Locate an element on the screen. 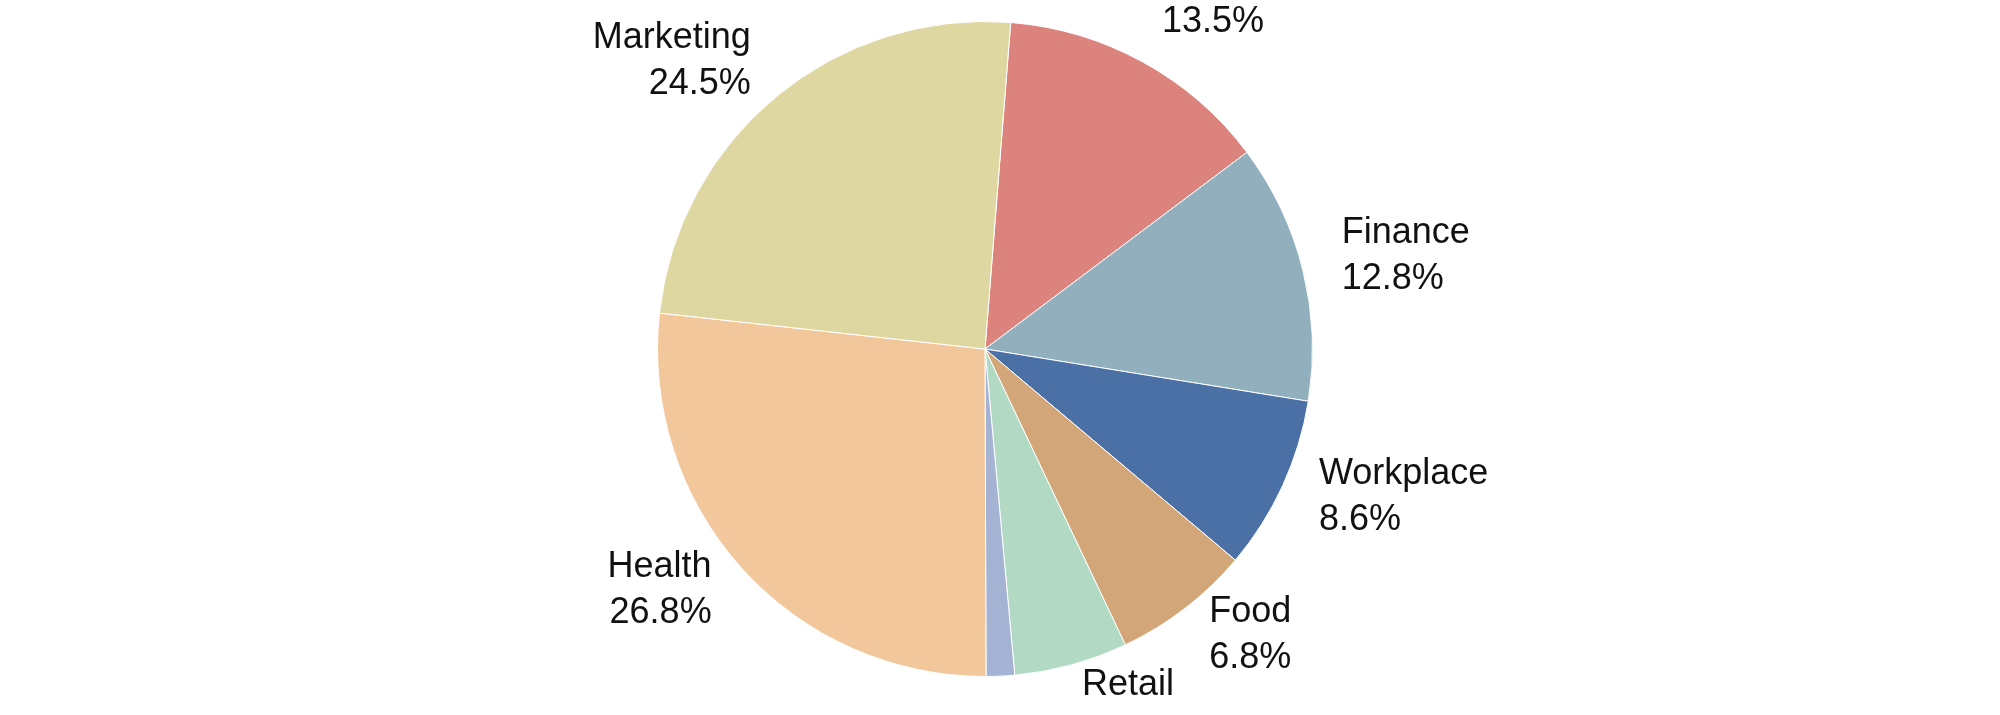 This screenshot has height=715, width=2000. slice-label: Workplace is located at coordinates (1403, 472).